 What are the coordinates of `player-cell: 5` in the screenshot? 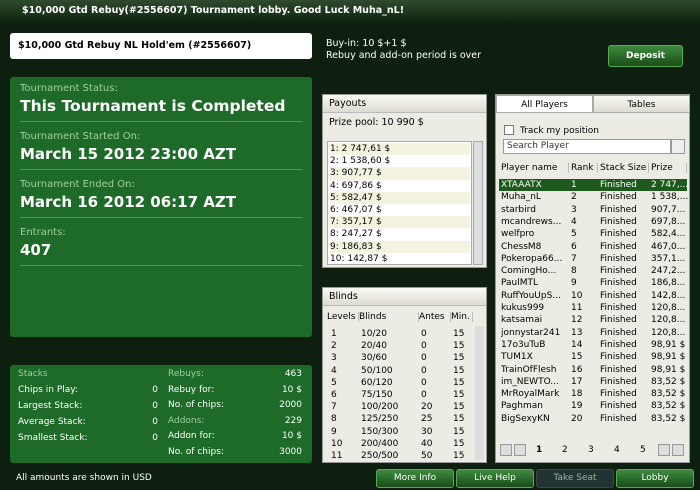 It's located at (574, 234).